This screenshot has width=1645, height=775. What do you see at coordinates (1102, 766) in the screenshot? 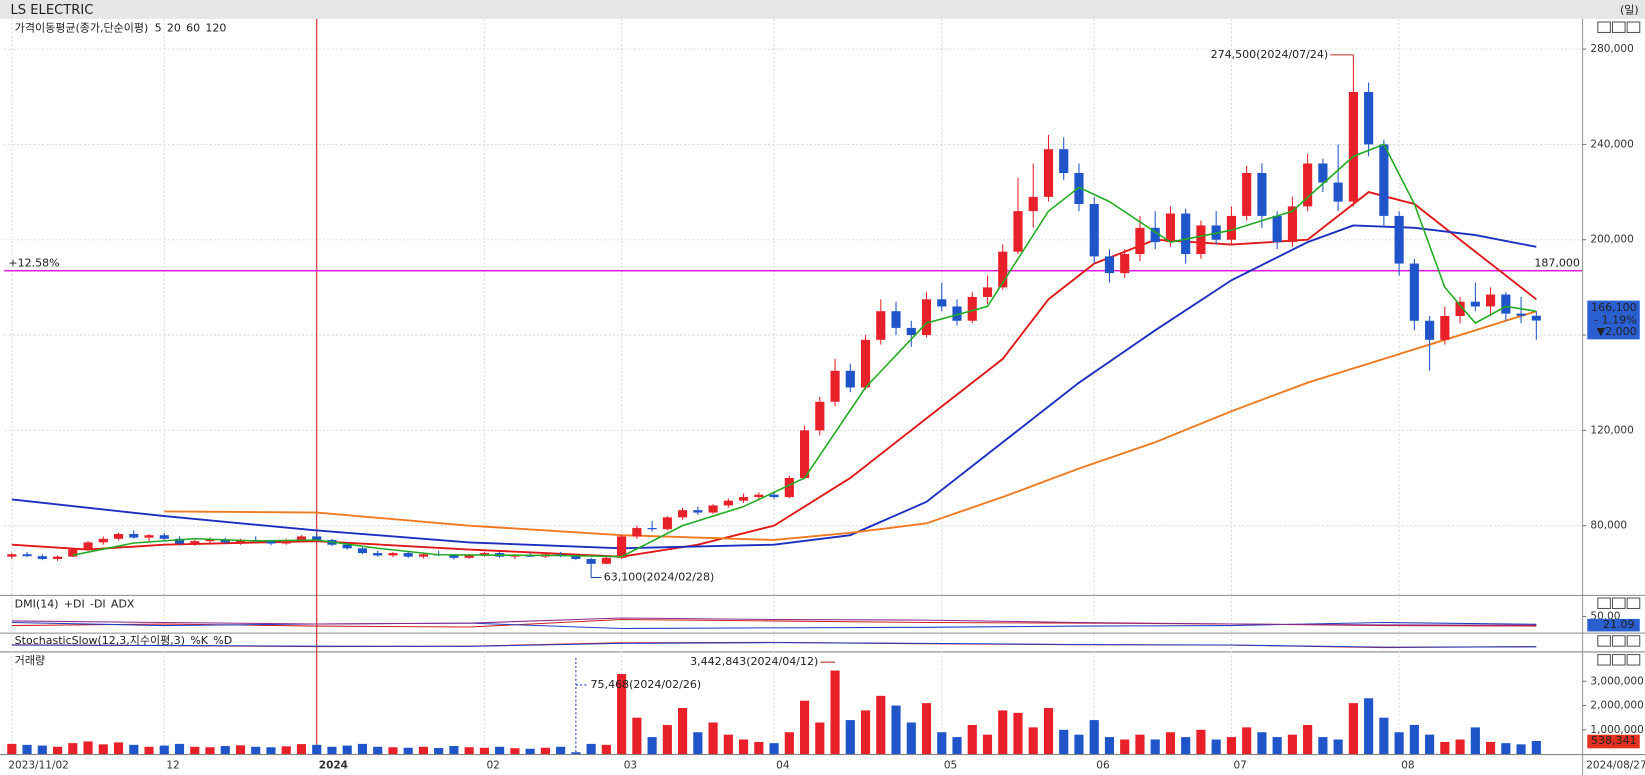
I see `x-tick-label: 06` at bounding box center [1102, 766].